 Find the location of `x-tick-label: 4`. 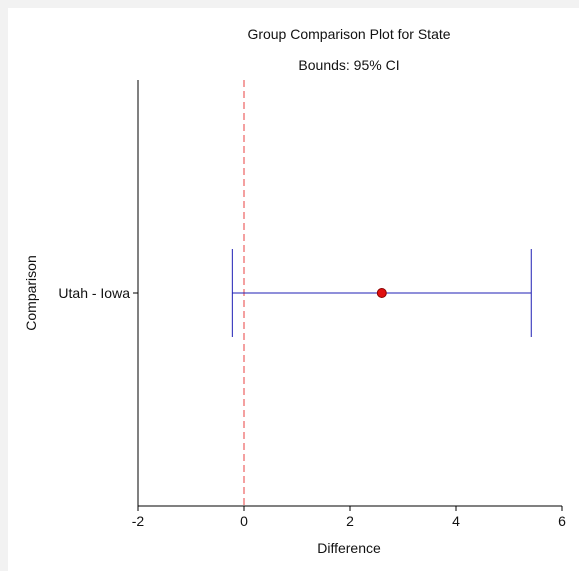

x-tick-label: 4 is located at coordinates (456, 521).